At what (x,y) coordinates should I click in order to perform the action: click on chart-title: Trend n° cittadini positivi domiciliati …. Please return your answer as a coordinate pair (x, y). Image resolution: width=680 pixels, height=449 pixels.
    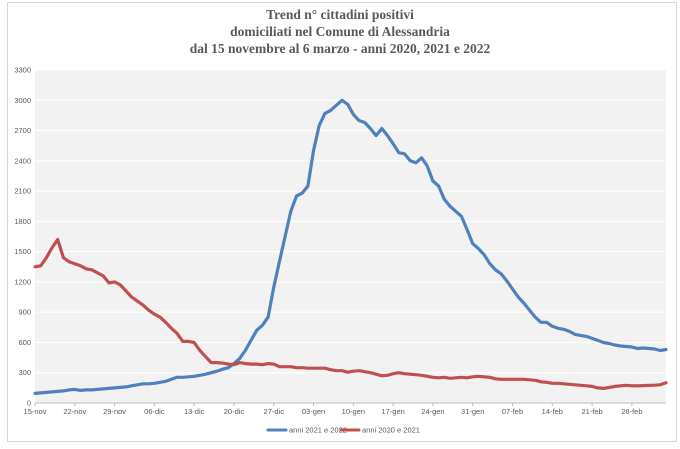
    Looking at the image, I should click on (340, 31).